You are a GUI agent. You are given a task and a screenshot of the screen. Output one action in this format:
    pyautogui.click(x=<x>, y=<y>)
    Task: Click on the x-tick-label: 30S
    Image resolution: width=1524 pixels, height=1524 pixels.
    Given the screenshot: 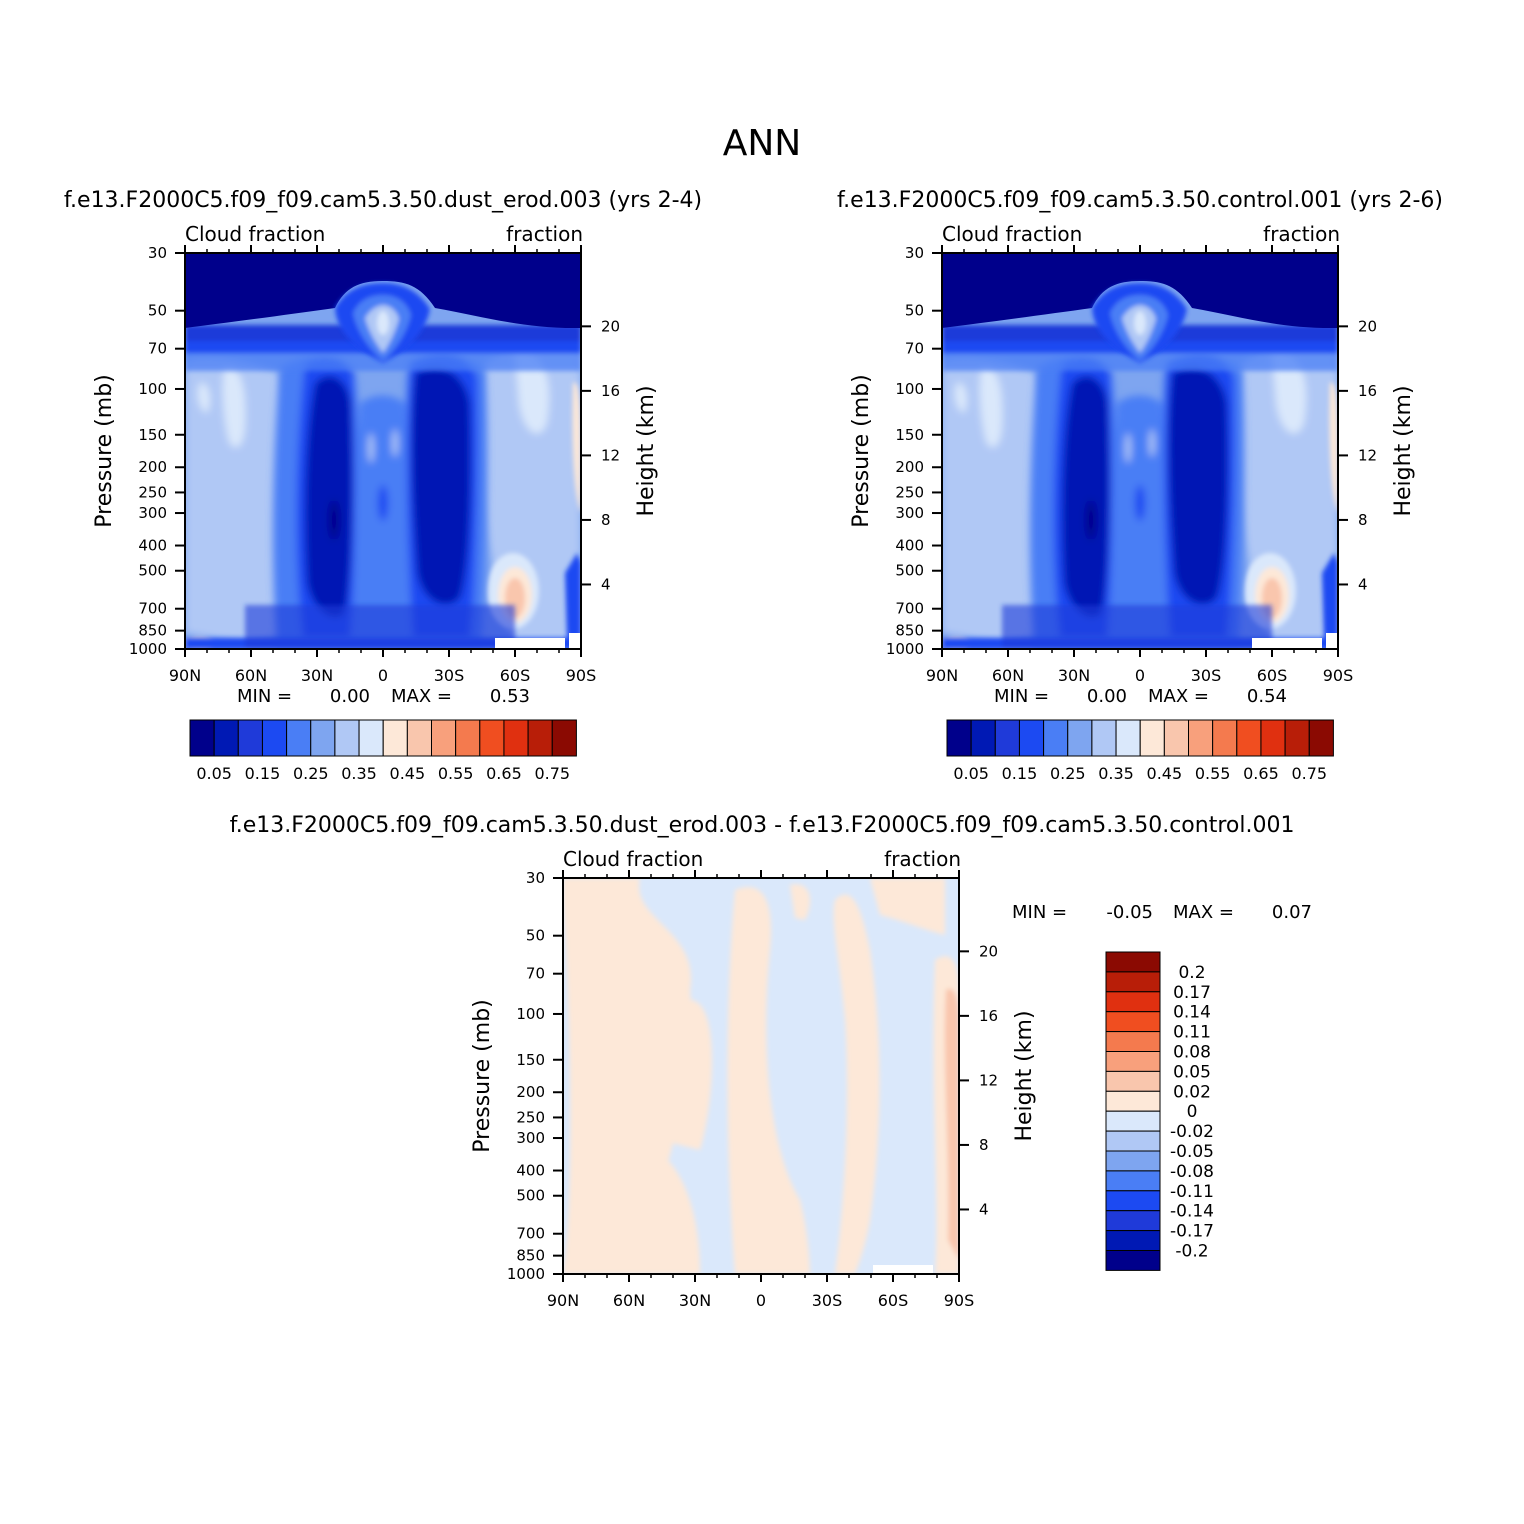 What is the action you would take?
    pyautogui.click(x=449, y=675)
    